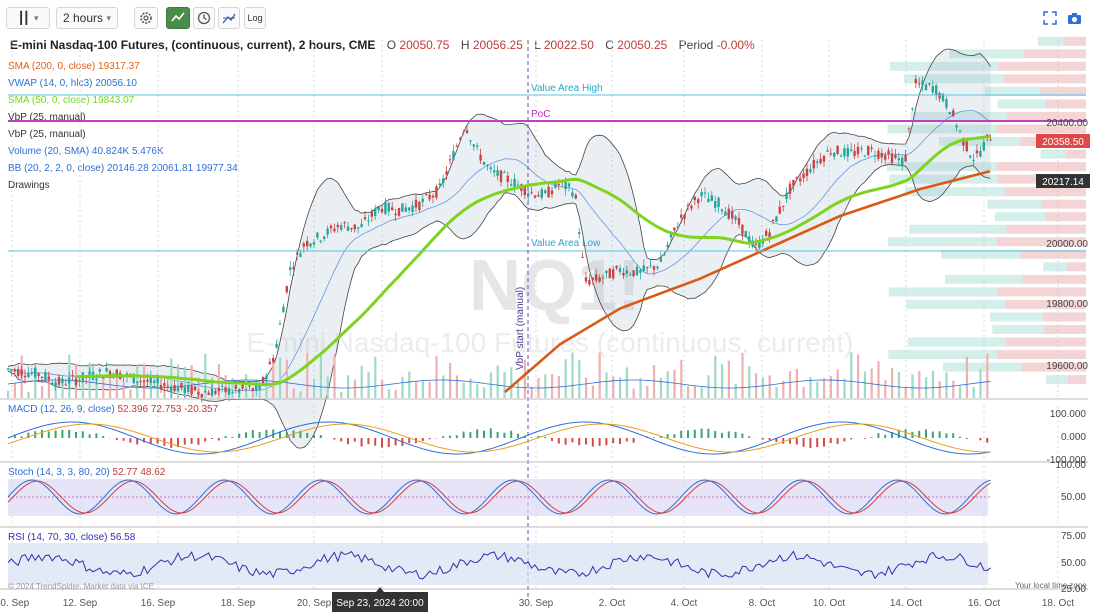 This screenshot has width=1100, height=612. I want to click on time-tick-label: 4. Oct, so click(684, 603).